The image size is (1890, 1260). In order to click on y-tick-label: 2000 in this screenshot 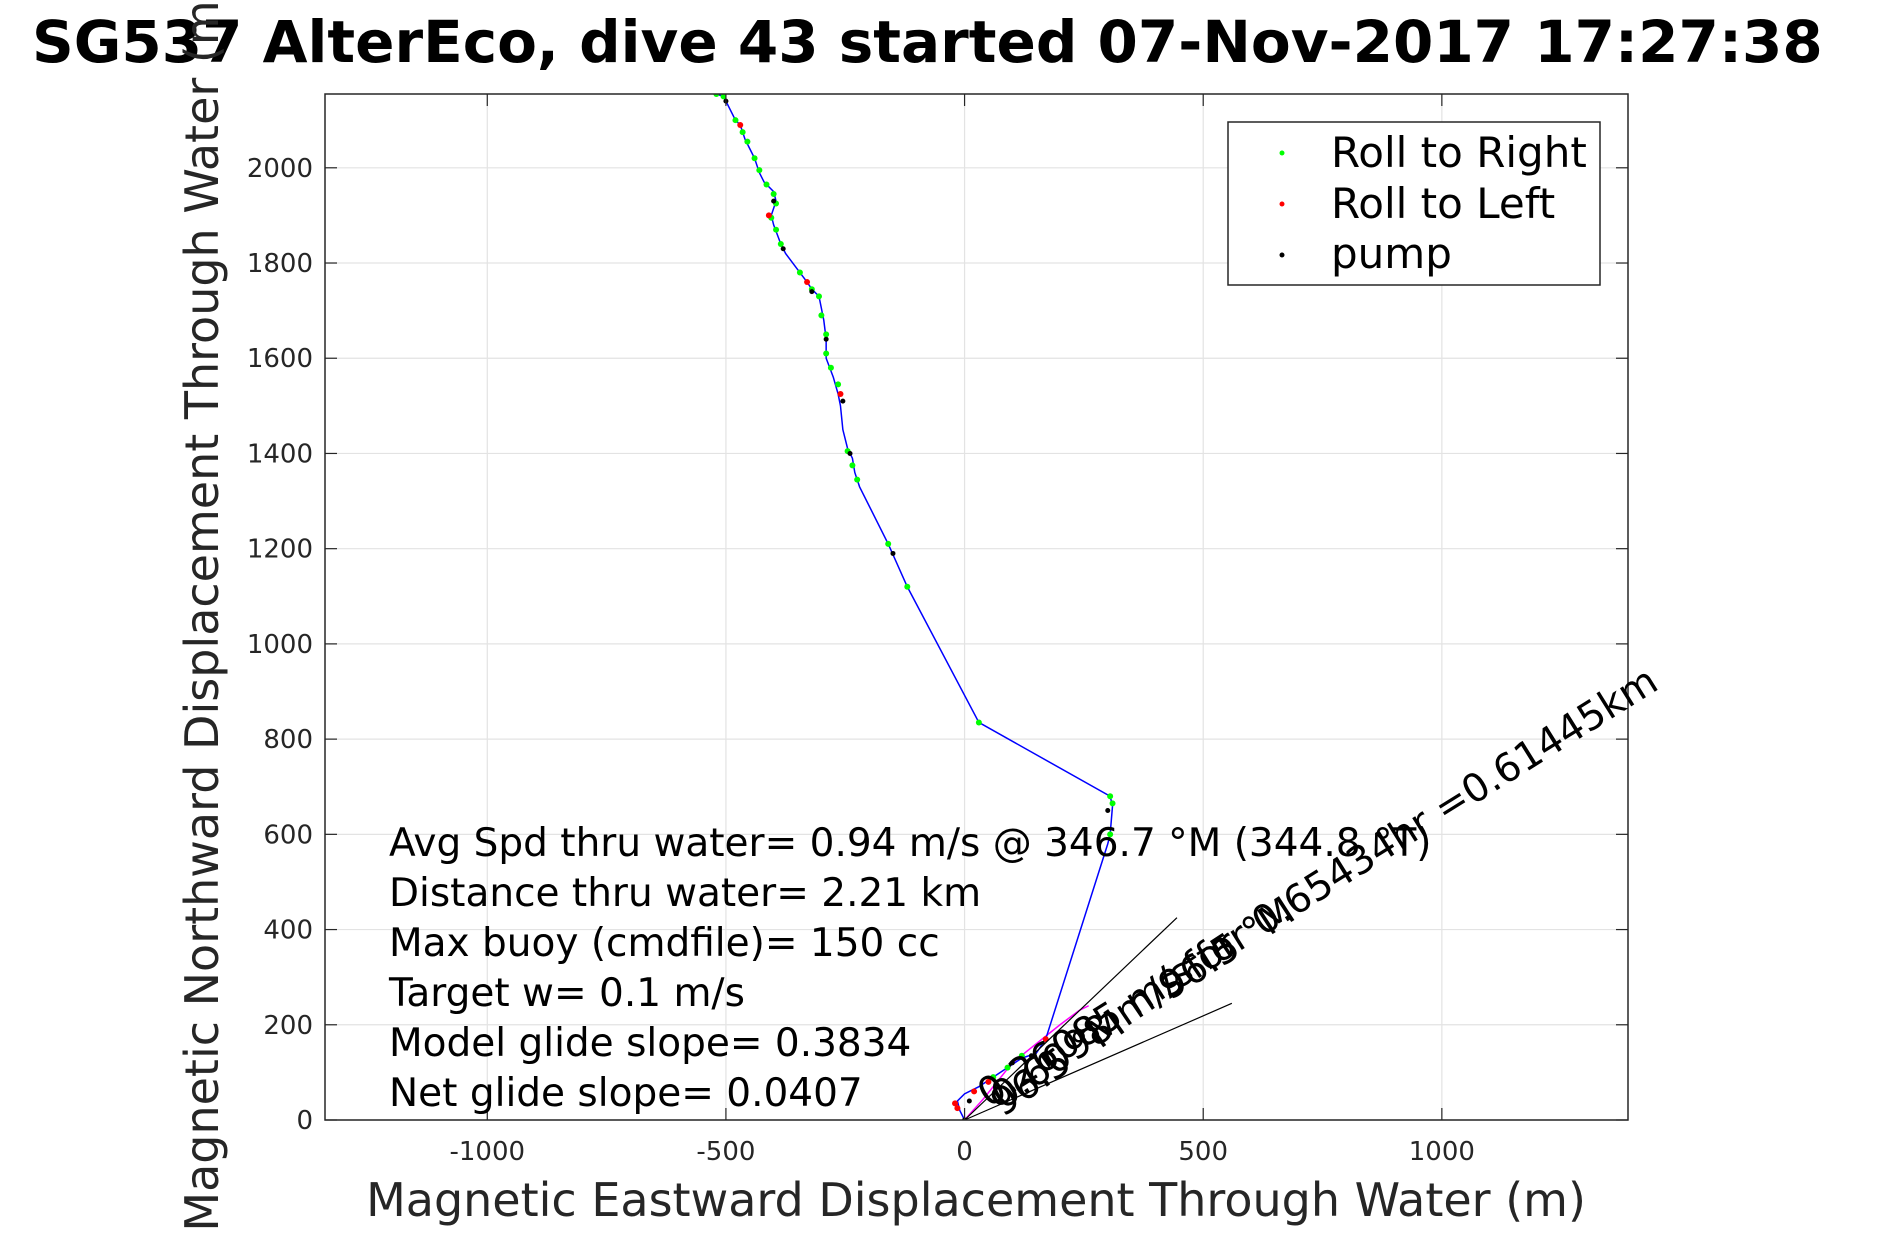, I will do `click(280, 169)`.